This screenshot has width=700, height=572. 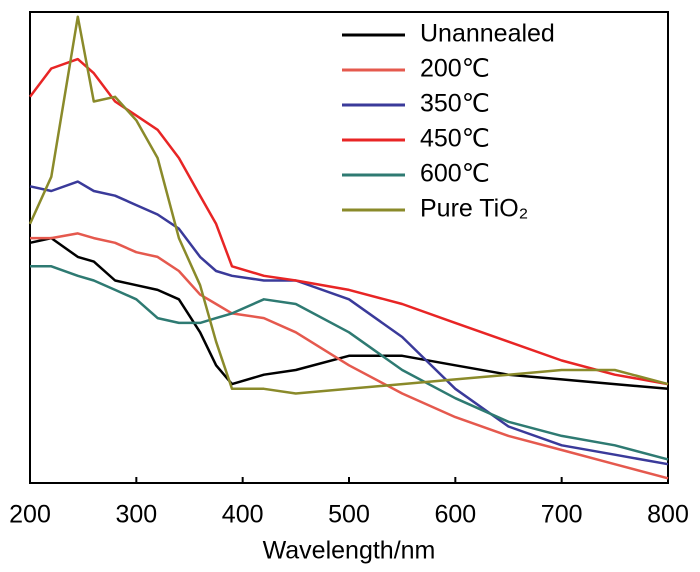 What do you see at coordinates (455, 104) in the screenshot?
I see `legend-label: 350℃` at bounding box center [455, 104].